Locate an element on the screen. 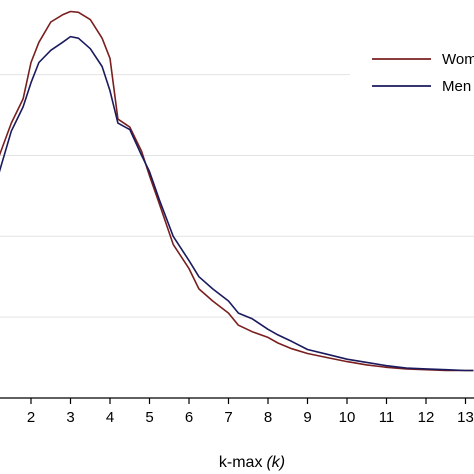 Image resolution: width=474 pixels, height=474 pixels. x-tick-label-2: 2 is located at coordinates (31, 417).